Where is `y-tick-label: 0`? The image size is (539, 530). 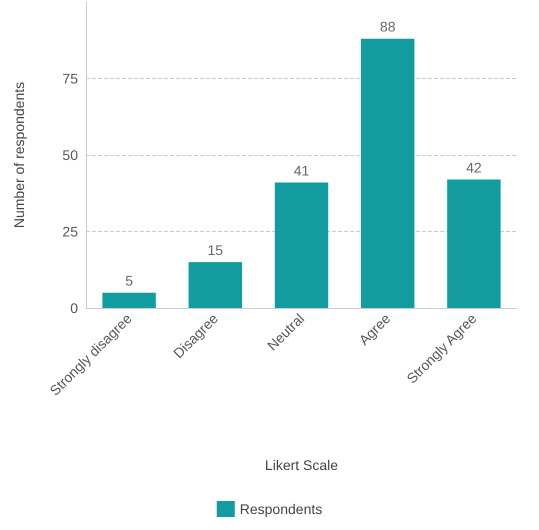
y-tick-label: 0 is located at coordinates (74, 308).